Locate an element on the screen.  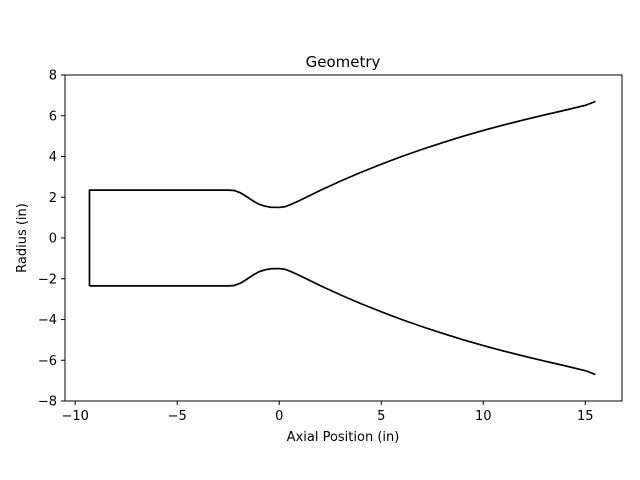
y-tick-label: −4 is located at coordinates (47, 320).